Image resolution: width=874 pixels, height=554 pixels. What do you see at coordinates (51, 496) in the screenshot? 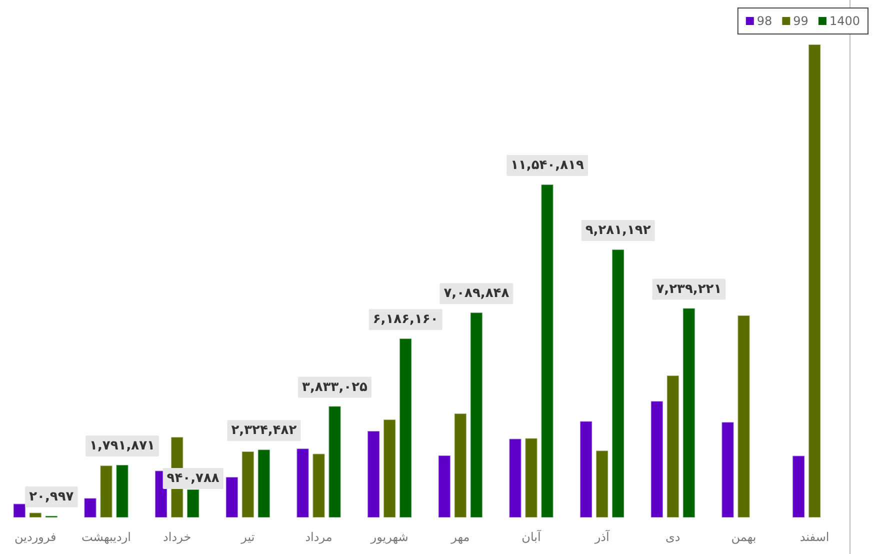
I see `data-label: ۲۰,۹۹۷` at bounding box center [51, 496].